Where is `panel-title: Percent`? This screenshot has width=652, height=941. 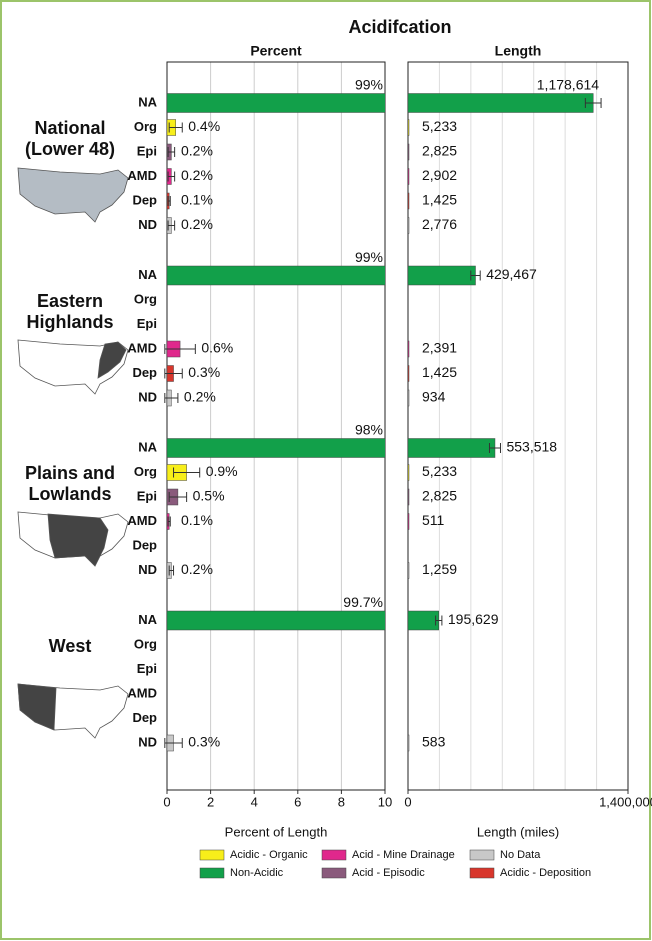 panel-title: Percent is located at coordinates (276, 51).